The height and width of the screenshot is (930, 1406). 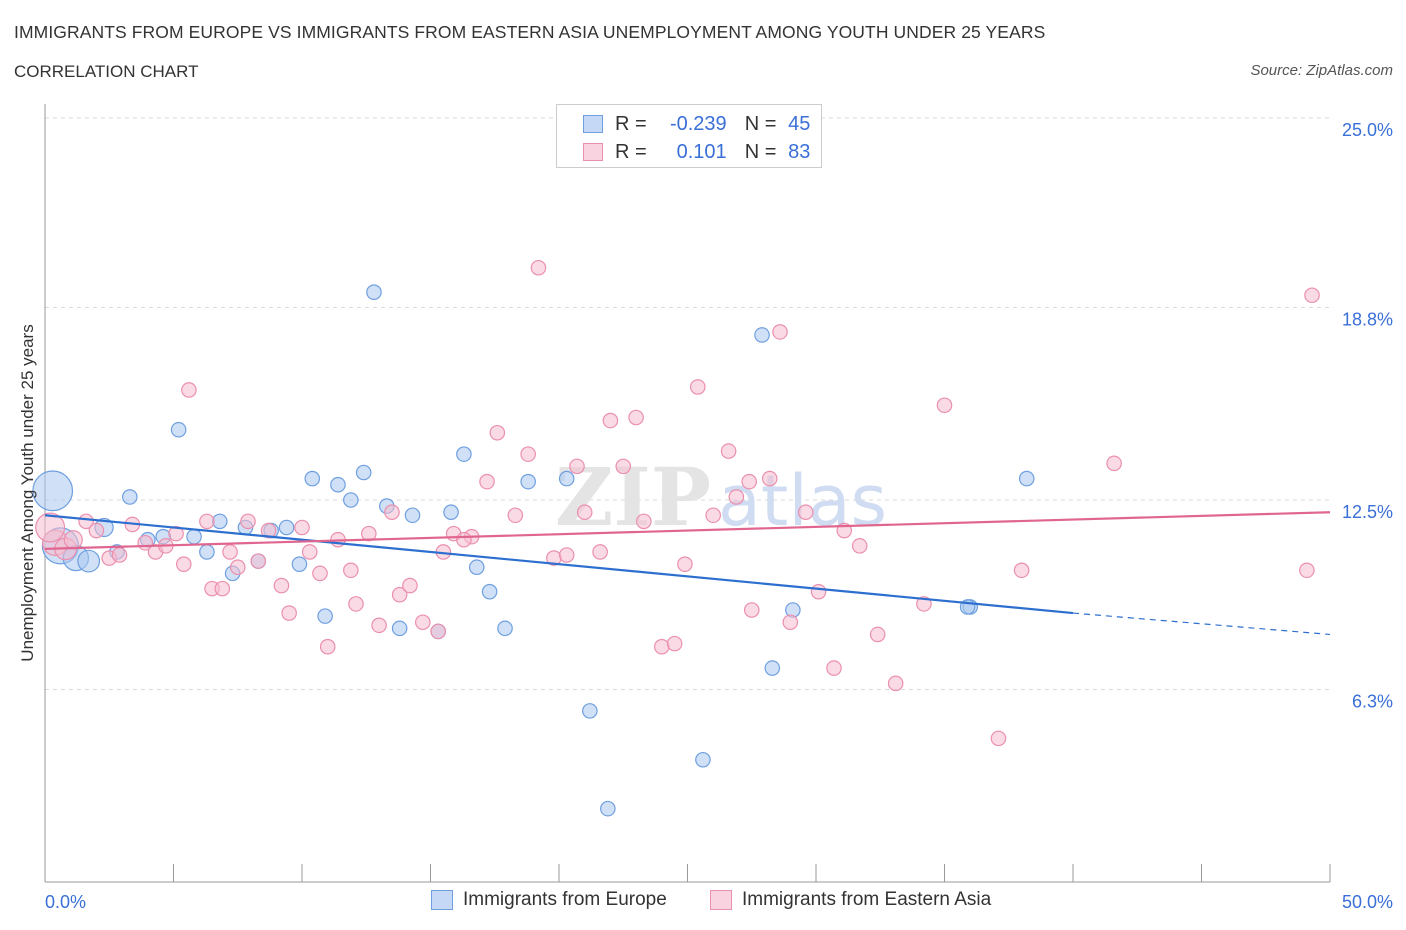 What do you see at coordinates (1367, 512) in the screenshot?
I see `y-tick-label: 12.5%` at bounding box center [1367, 512].